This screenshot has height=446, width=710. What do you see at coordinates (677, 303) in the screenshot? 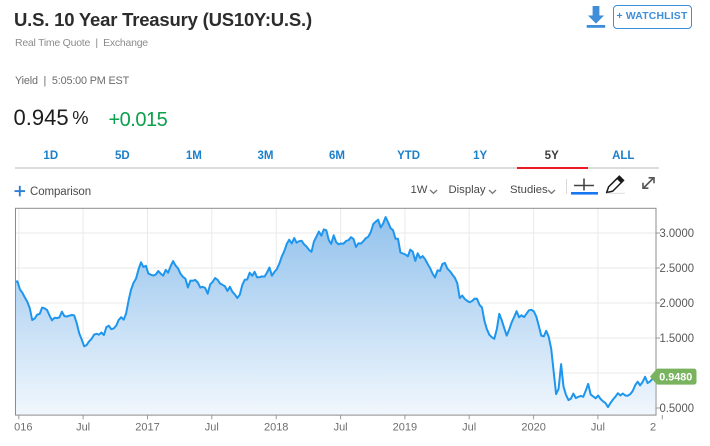
I see `svg-text: 2.0000` at bounding box center [677, 303].